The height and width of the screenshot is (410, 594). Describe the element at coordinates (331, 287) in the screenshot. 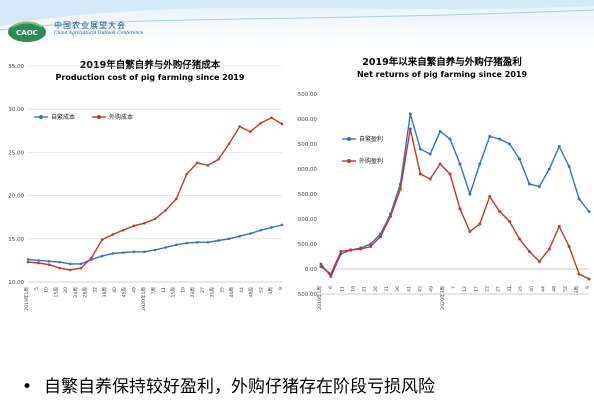

I see `x-tick-label: 6` at that location.